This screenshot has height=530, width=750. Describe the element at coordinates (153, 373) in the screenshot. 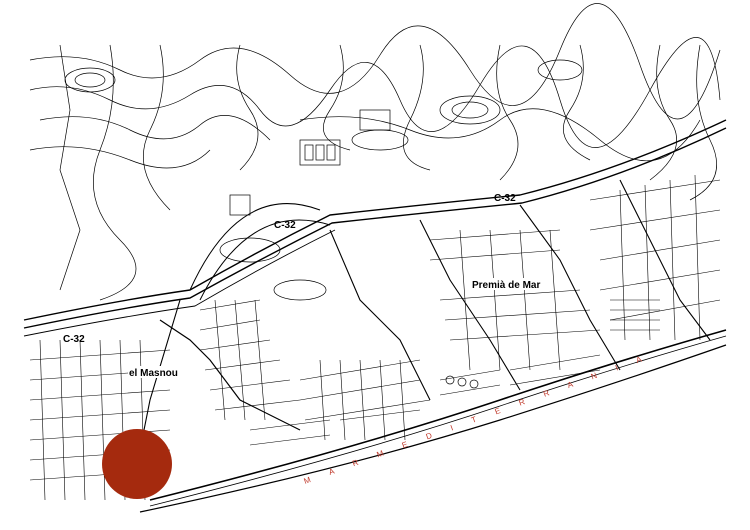

I see `town-label-el-masnou: el Masnou` at that location.